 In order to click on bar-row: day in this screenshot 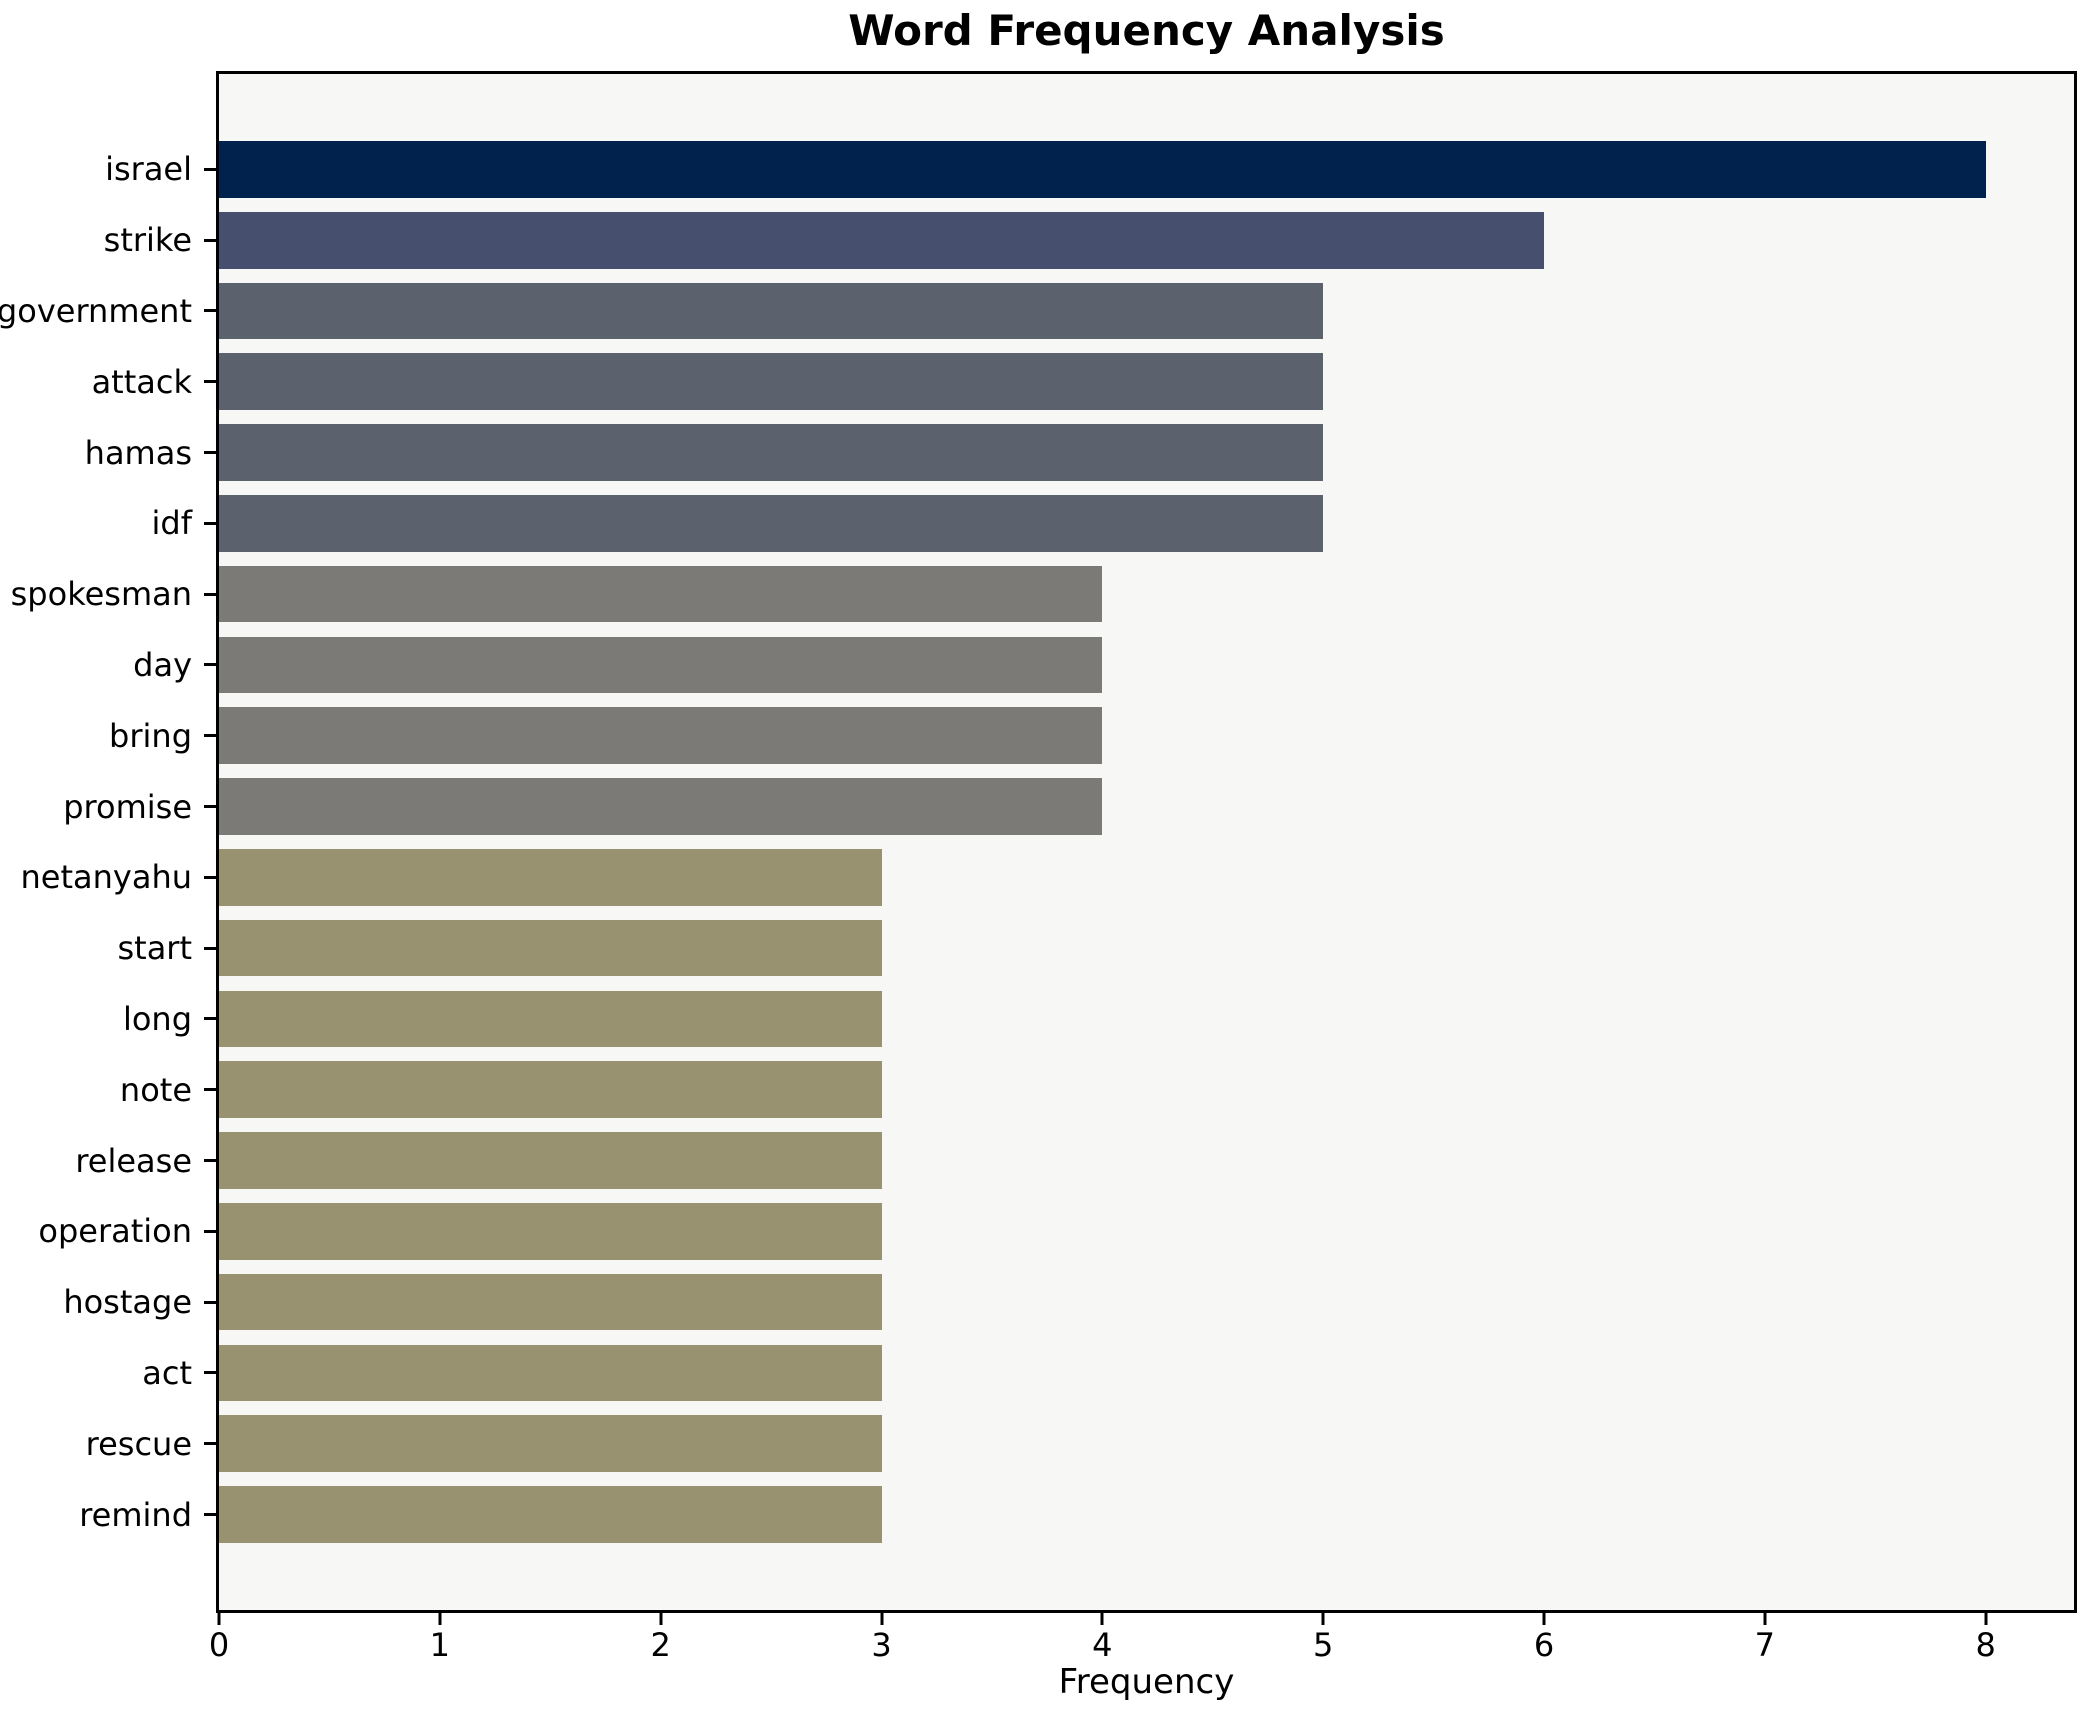, I will do `click(1103, 665)`.